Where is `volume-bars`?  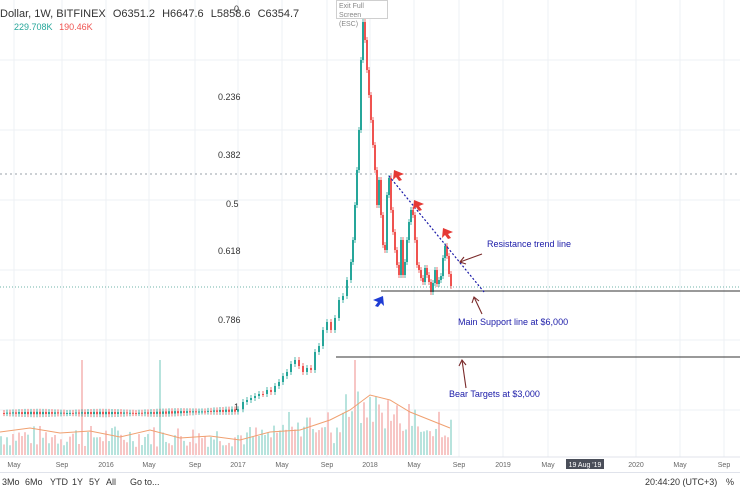
volume-bars is located at coordinates (226, 407).